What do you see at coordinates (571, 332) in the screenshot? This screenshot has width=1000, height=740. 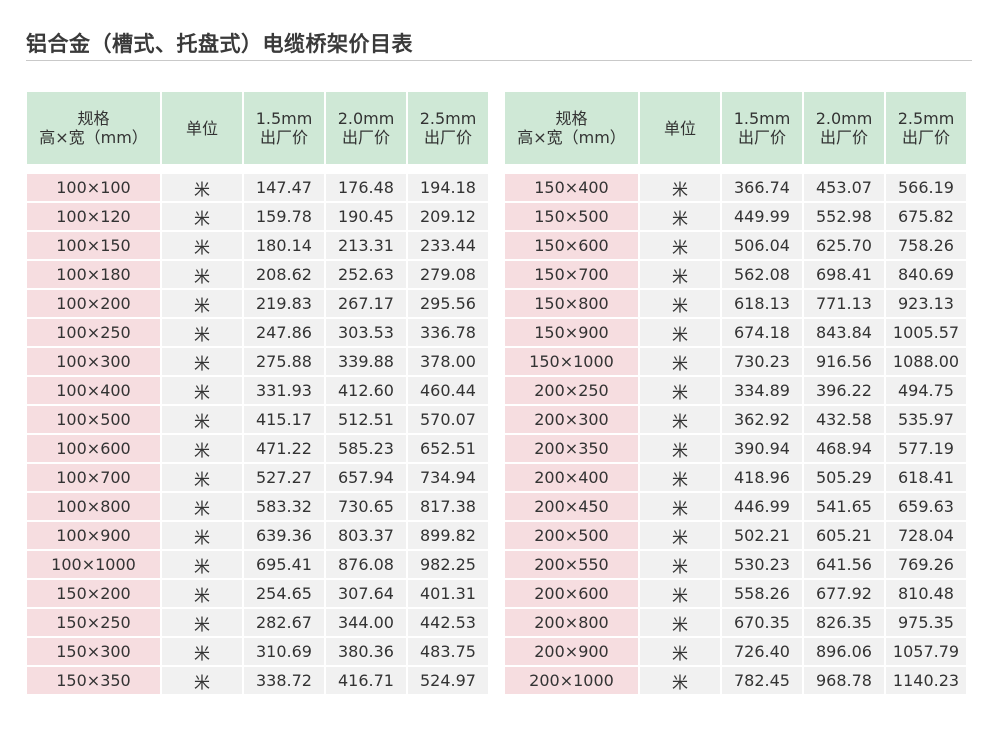 I see `spec-cell: 150×900` at bounding box center [571, 332].